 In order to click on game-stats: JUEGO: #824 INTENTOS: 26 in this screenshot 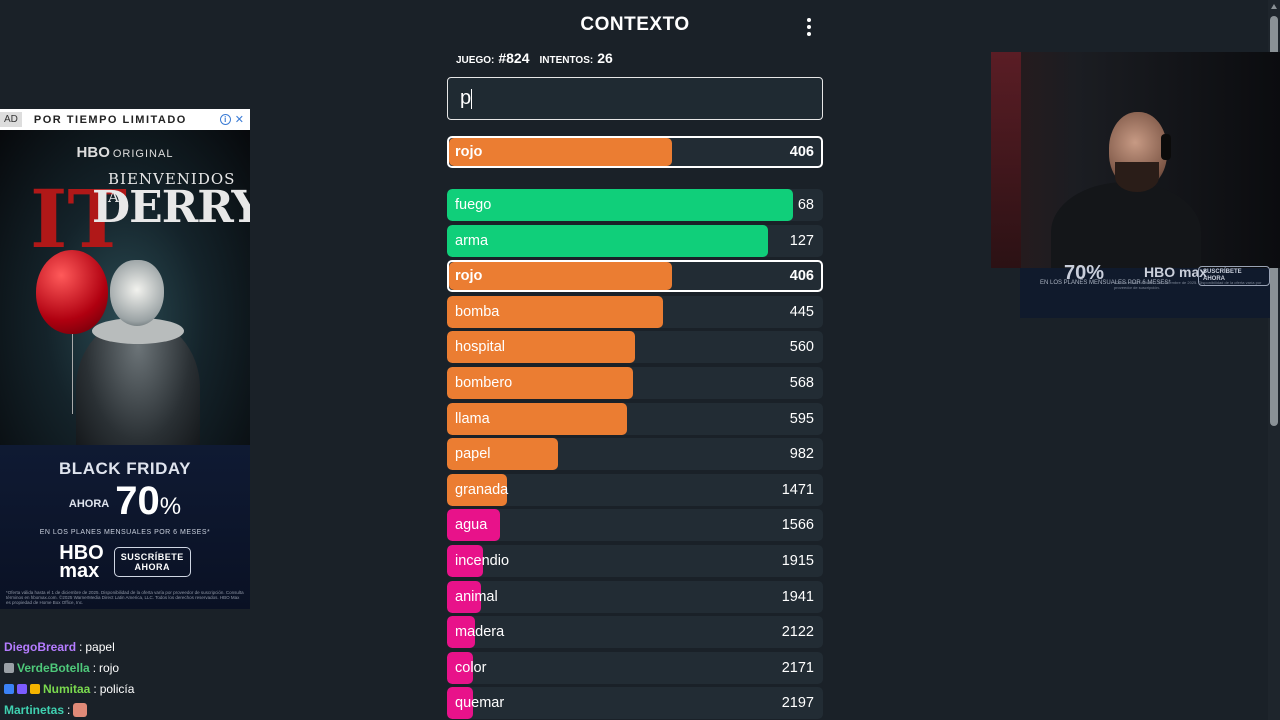, I will do `click(539, 58)`.